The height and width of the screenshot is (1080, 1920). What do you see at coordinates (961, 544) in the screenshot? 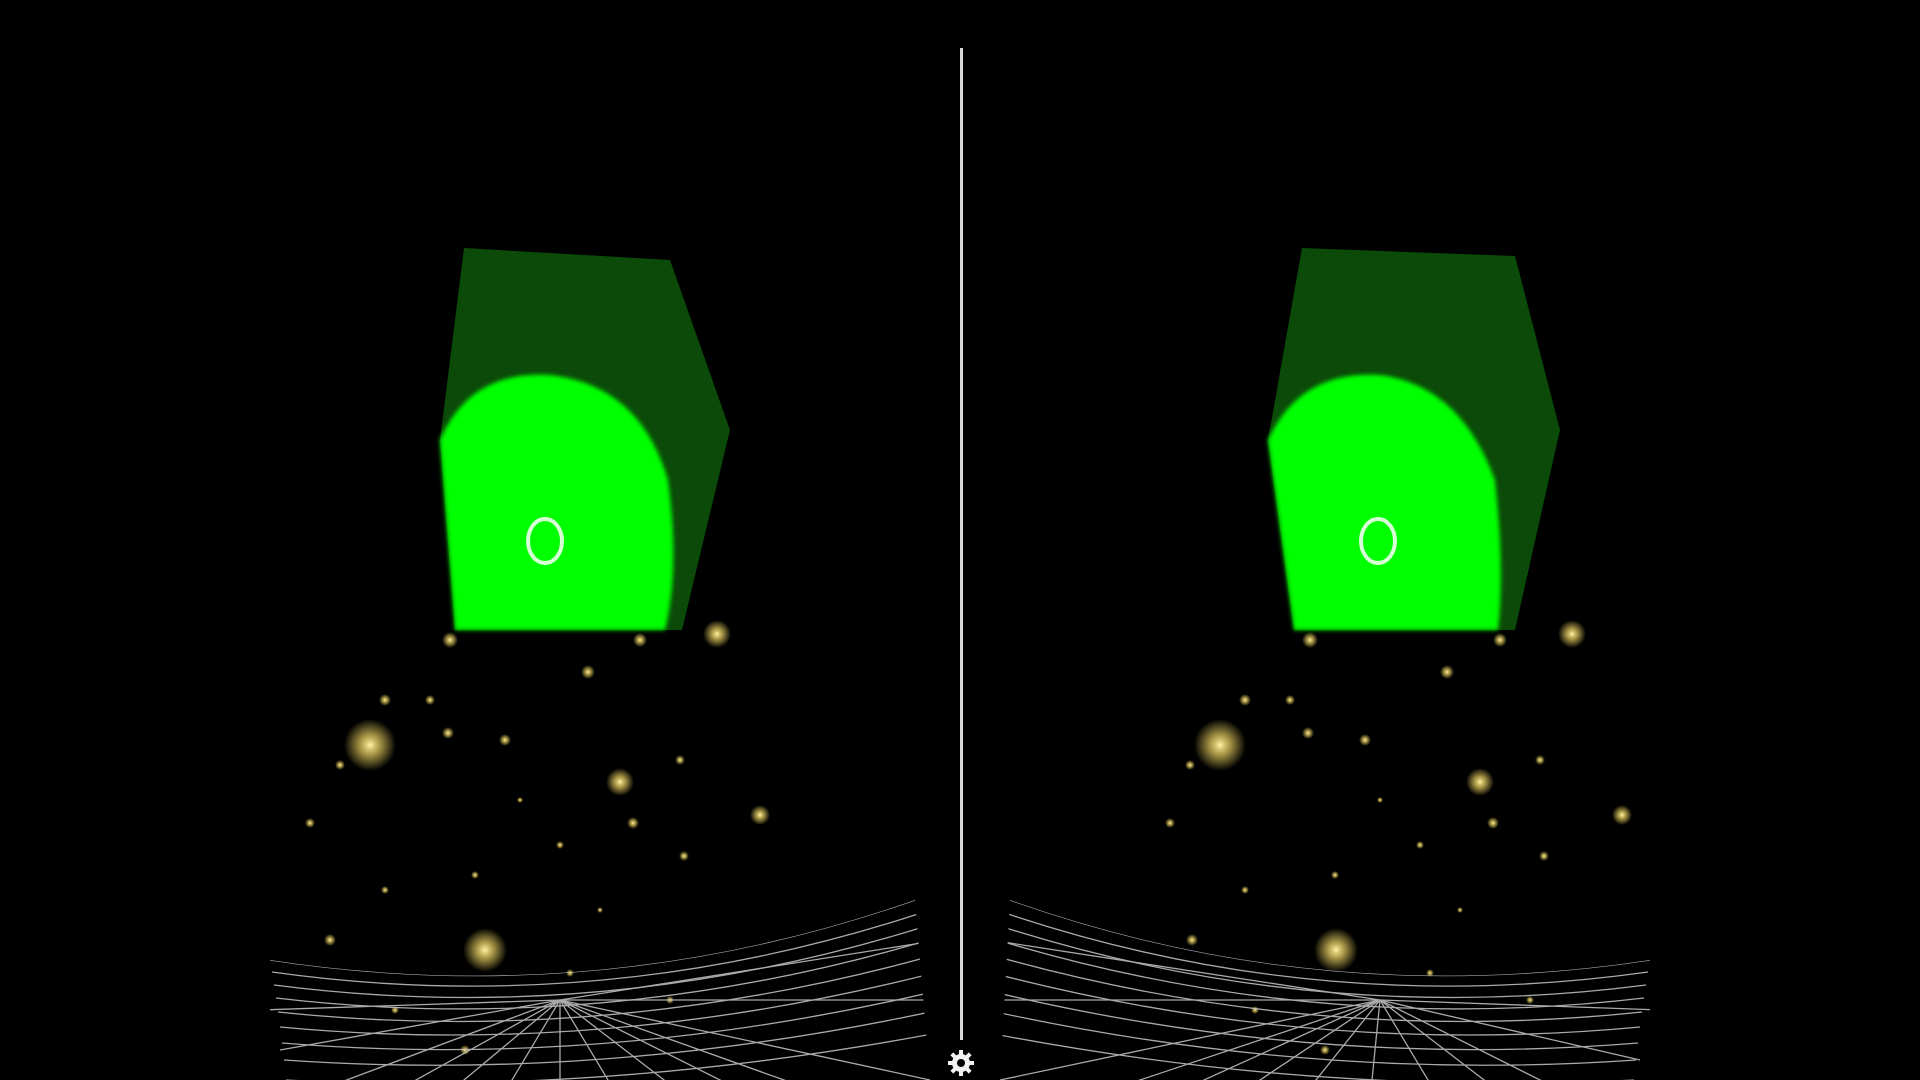
I see `stereo-divider` at bounding box center [961, 544].